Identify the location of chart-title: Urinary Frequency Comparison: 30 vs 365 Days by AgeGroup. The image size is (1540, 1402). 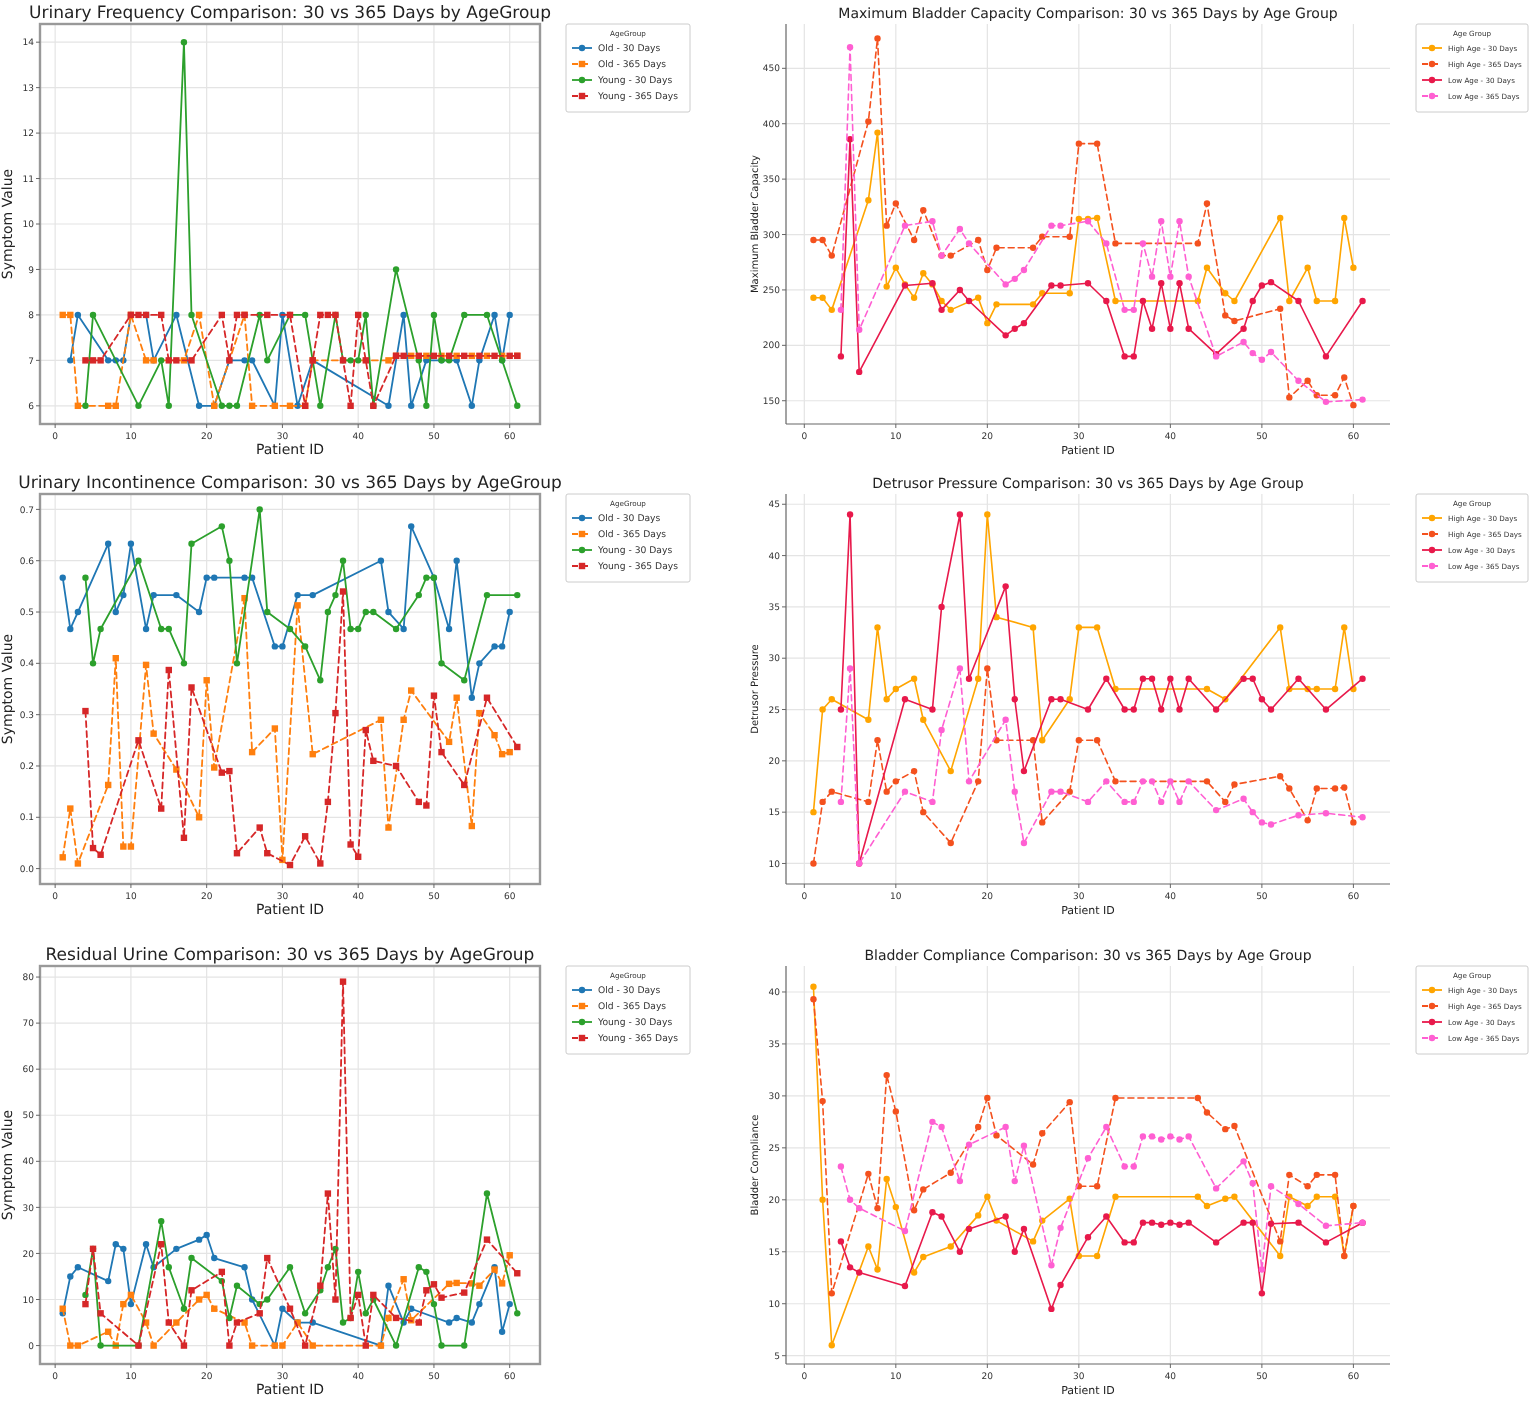
(290, 14).